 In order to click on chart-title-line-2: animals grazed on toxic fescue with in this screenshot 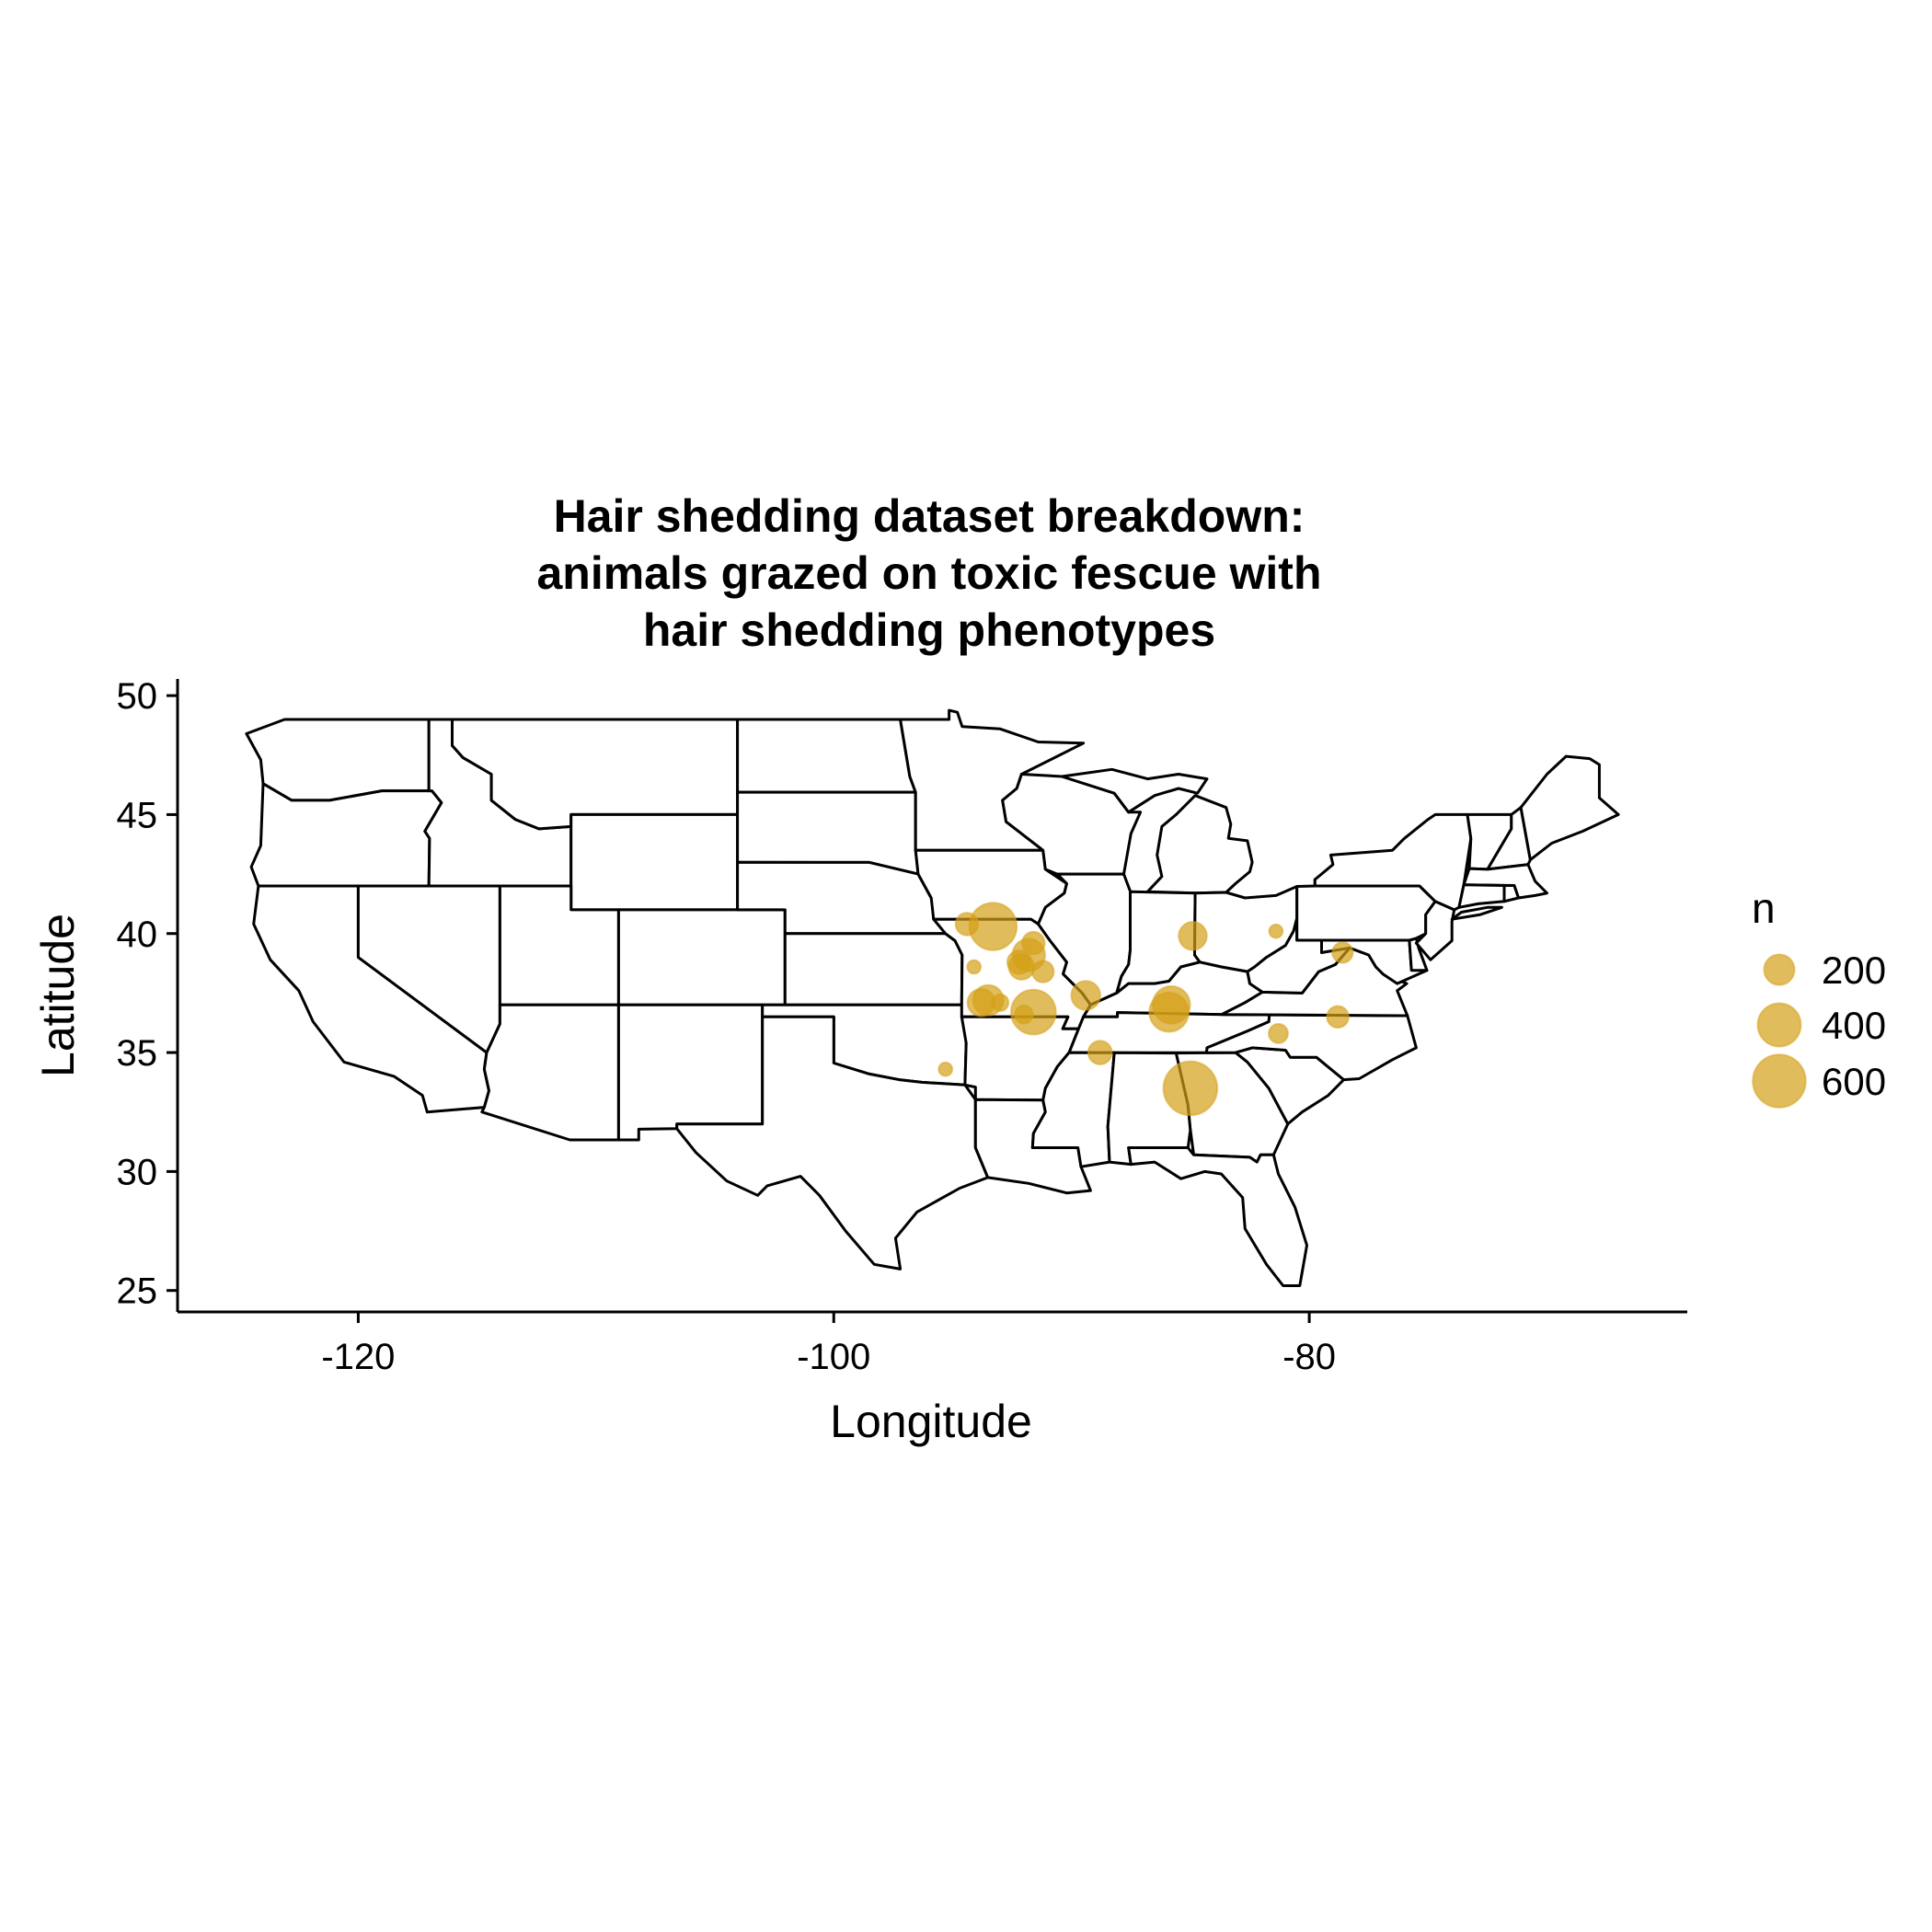, I will do `click(928, 573)`.